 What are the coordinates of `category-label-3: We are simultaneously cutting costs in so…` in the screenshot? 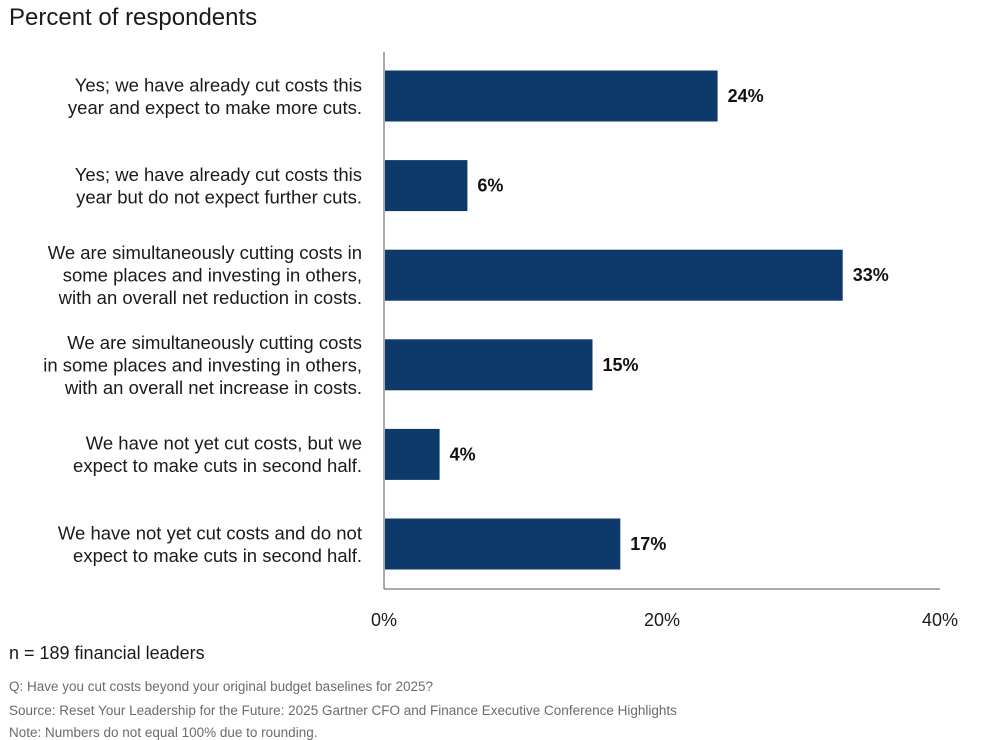 It's located at (205, 275).